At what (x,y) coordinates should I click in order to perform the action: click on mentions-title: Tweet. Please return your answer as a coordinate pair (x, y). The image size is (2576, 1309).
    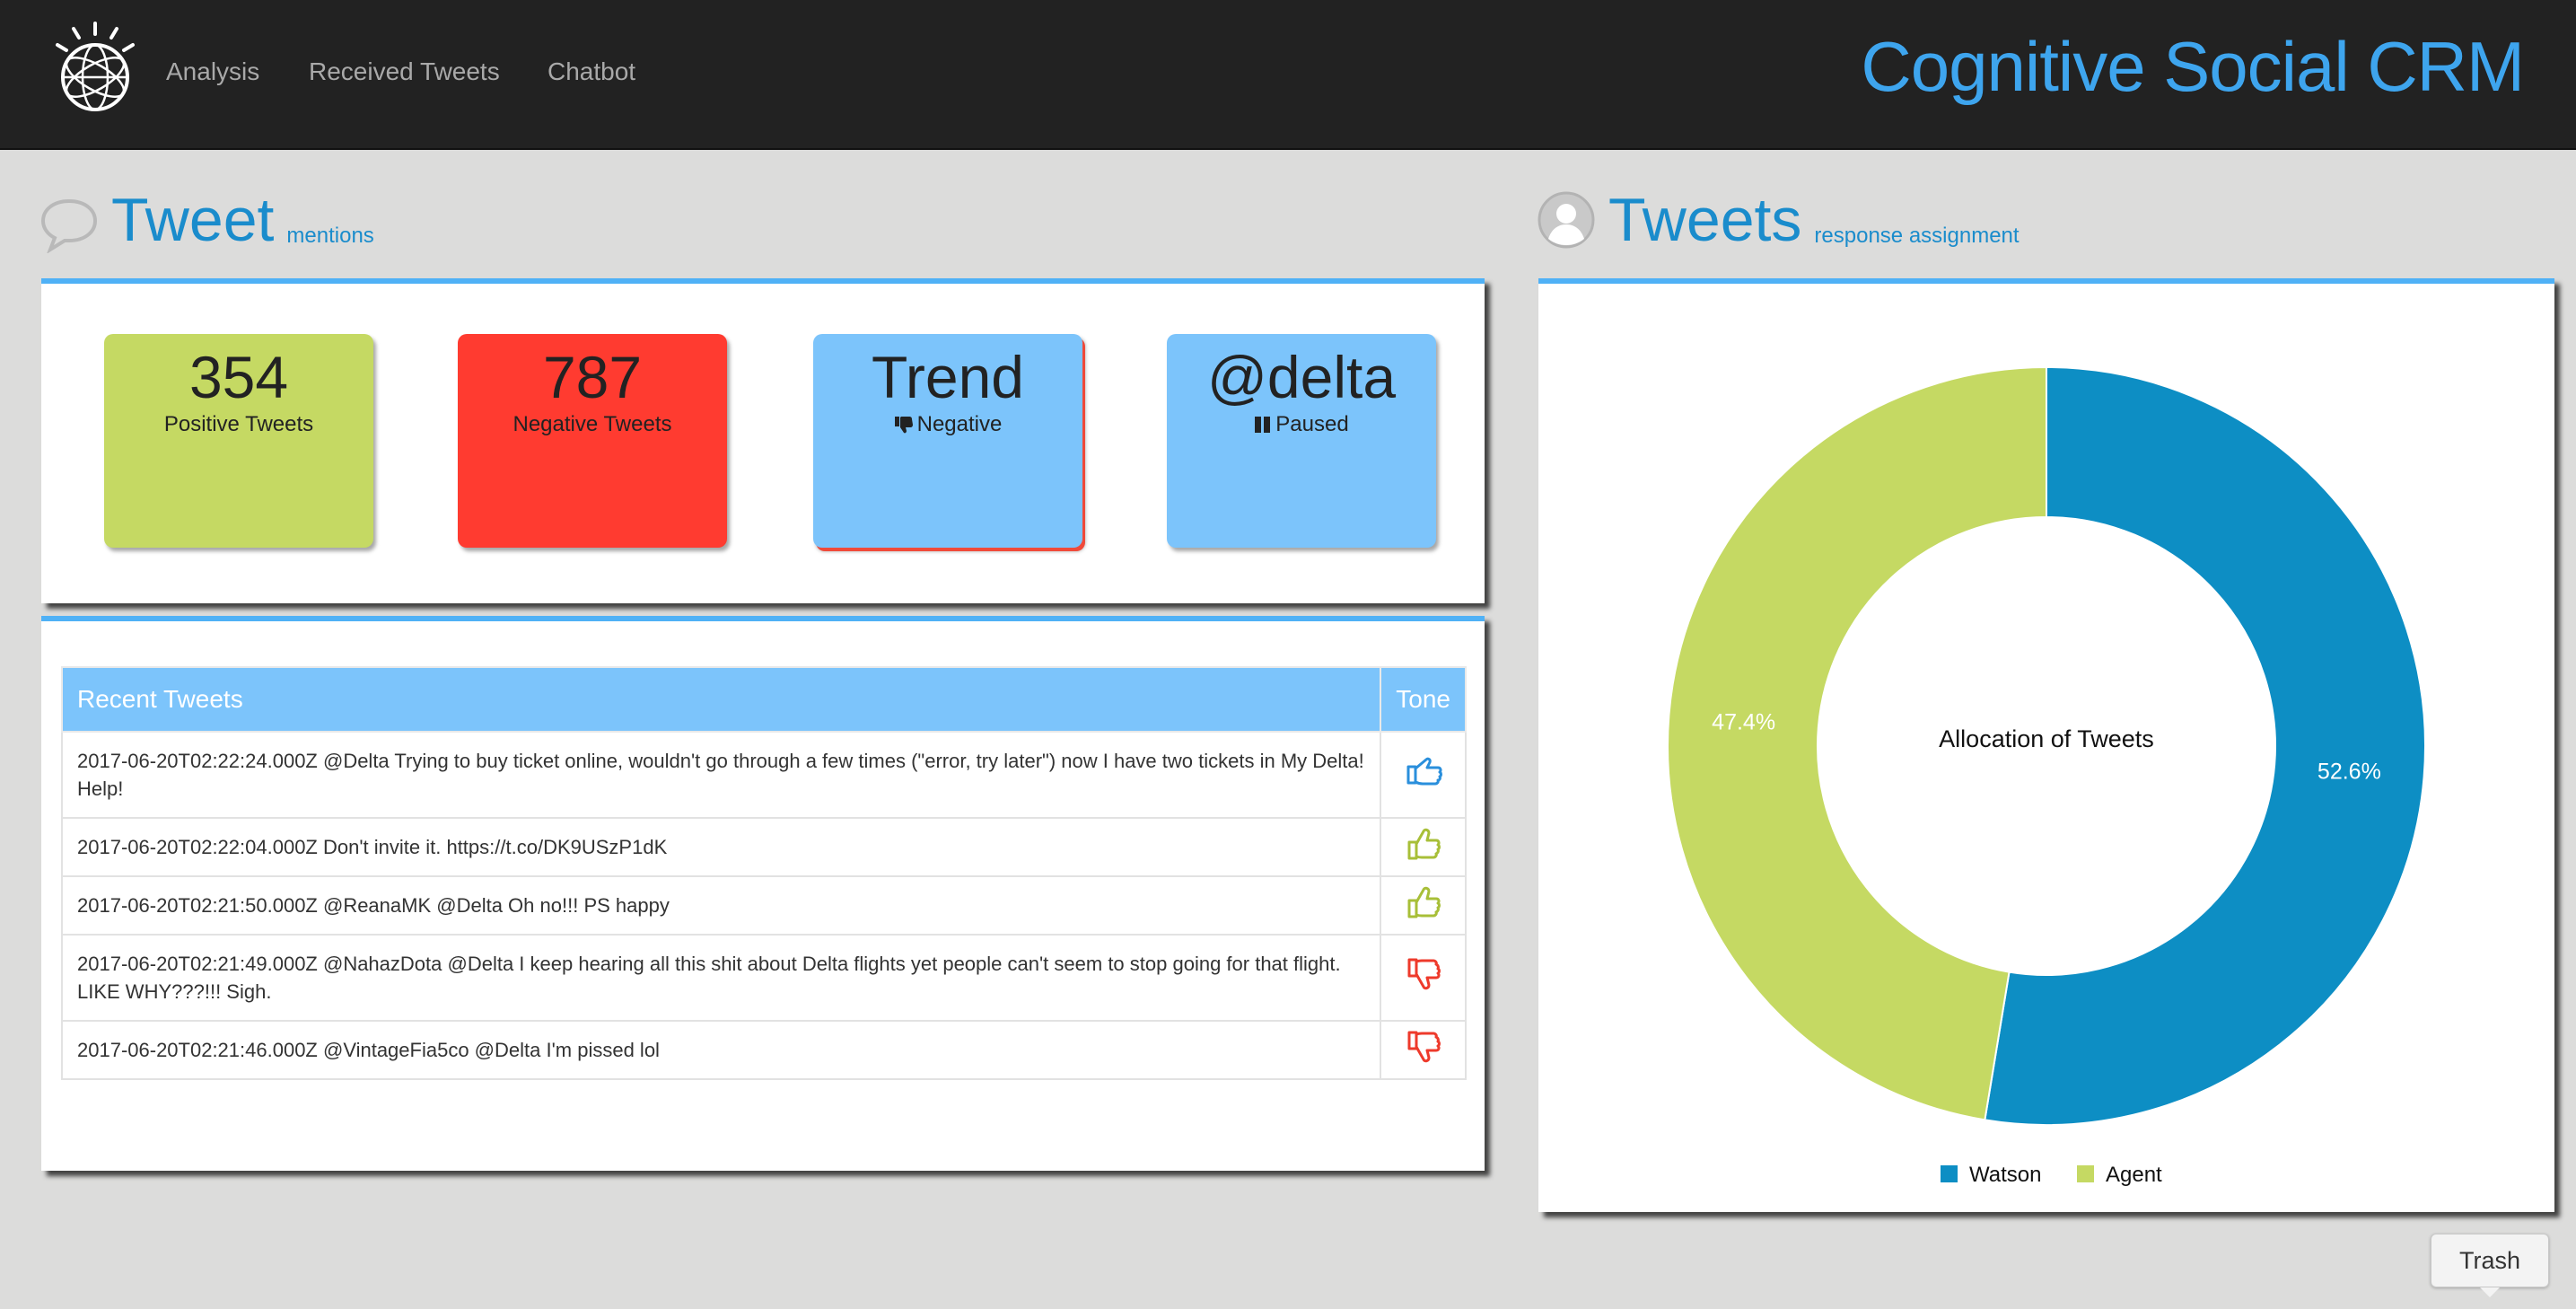
    Looking at the image, I should click on (193, 220).